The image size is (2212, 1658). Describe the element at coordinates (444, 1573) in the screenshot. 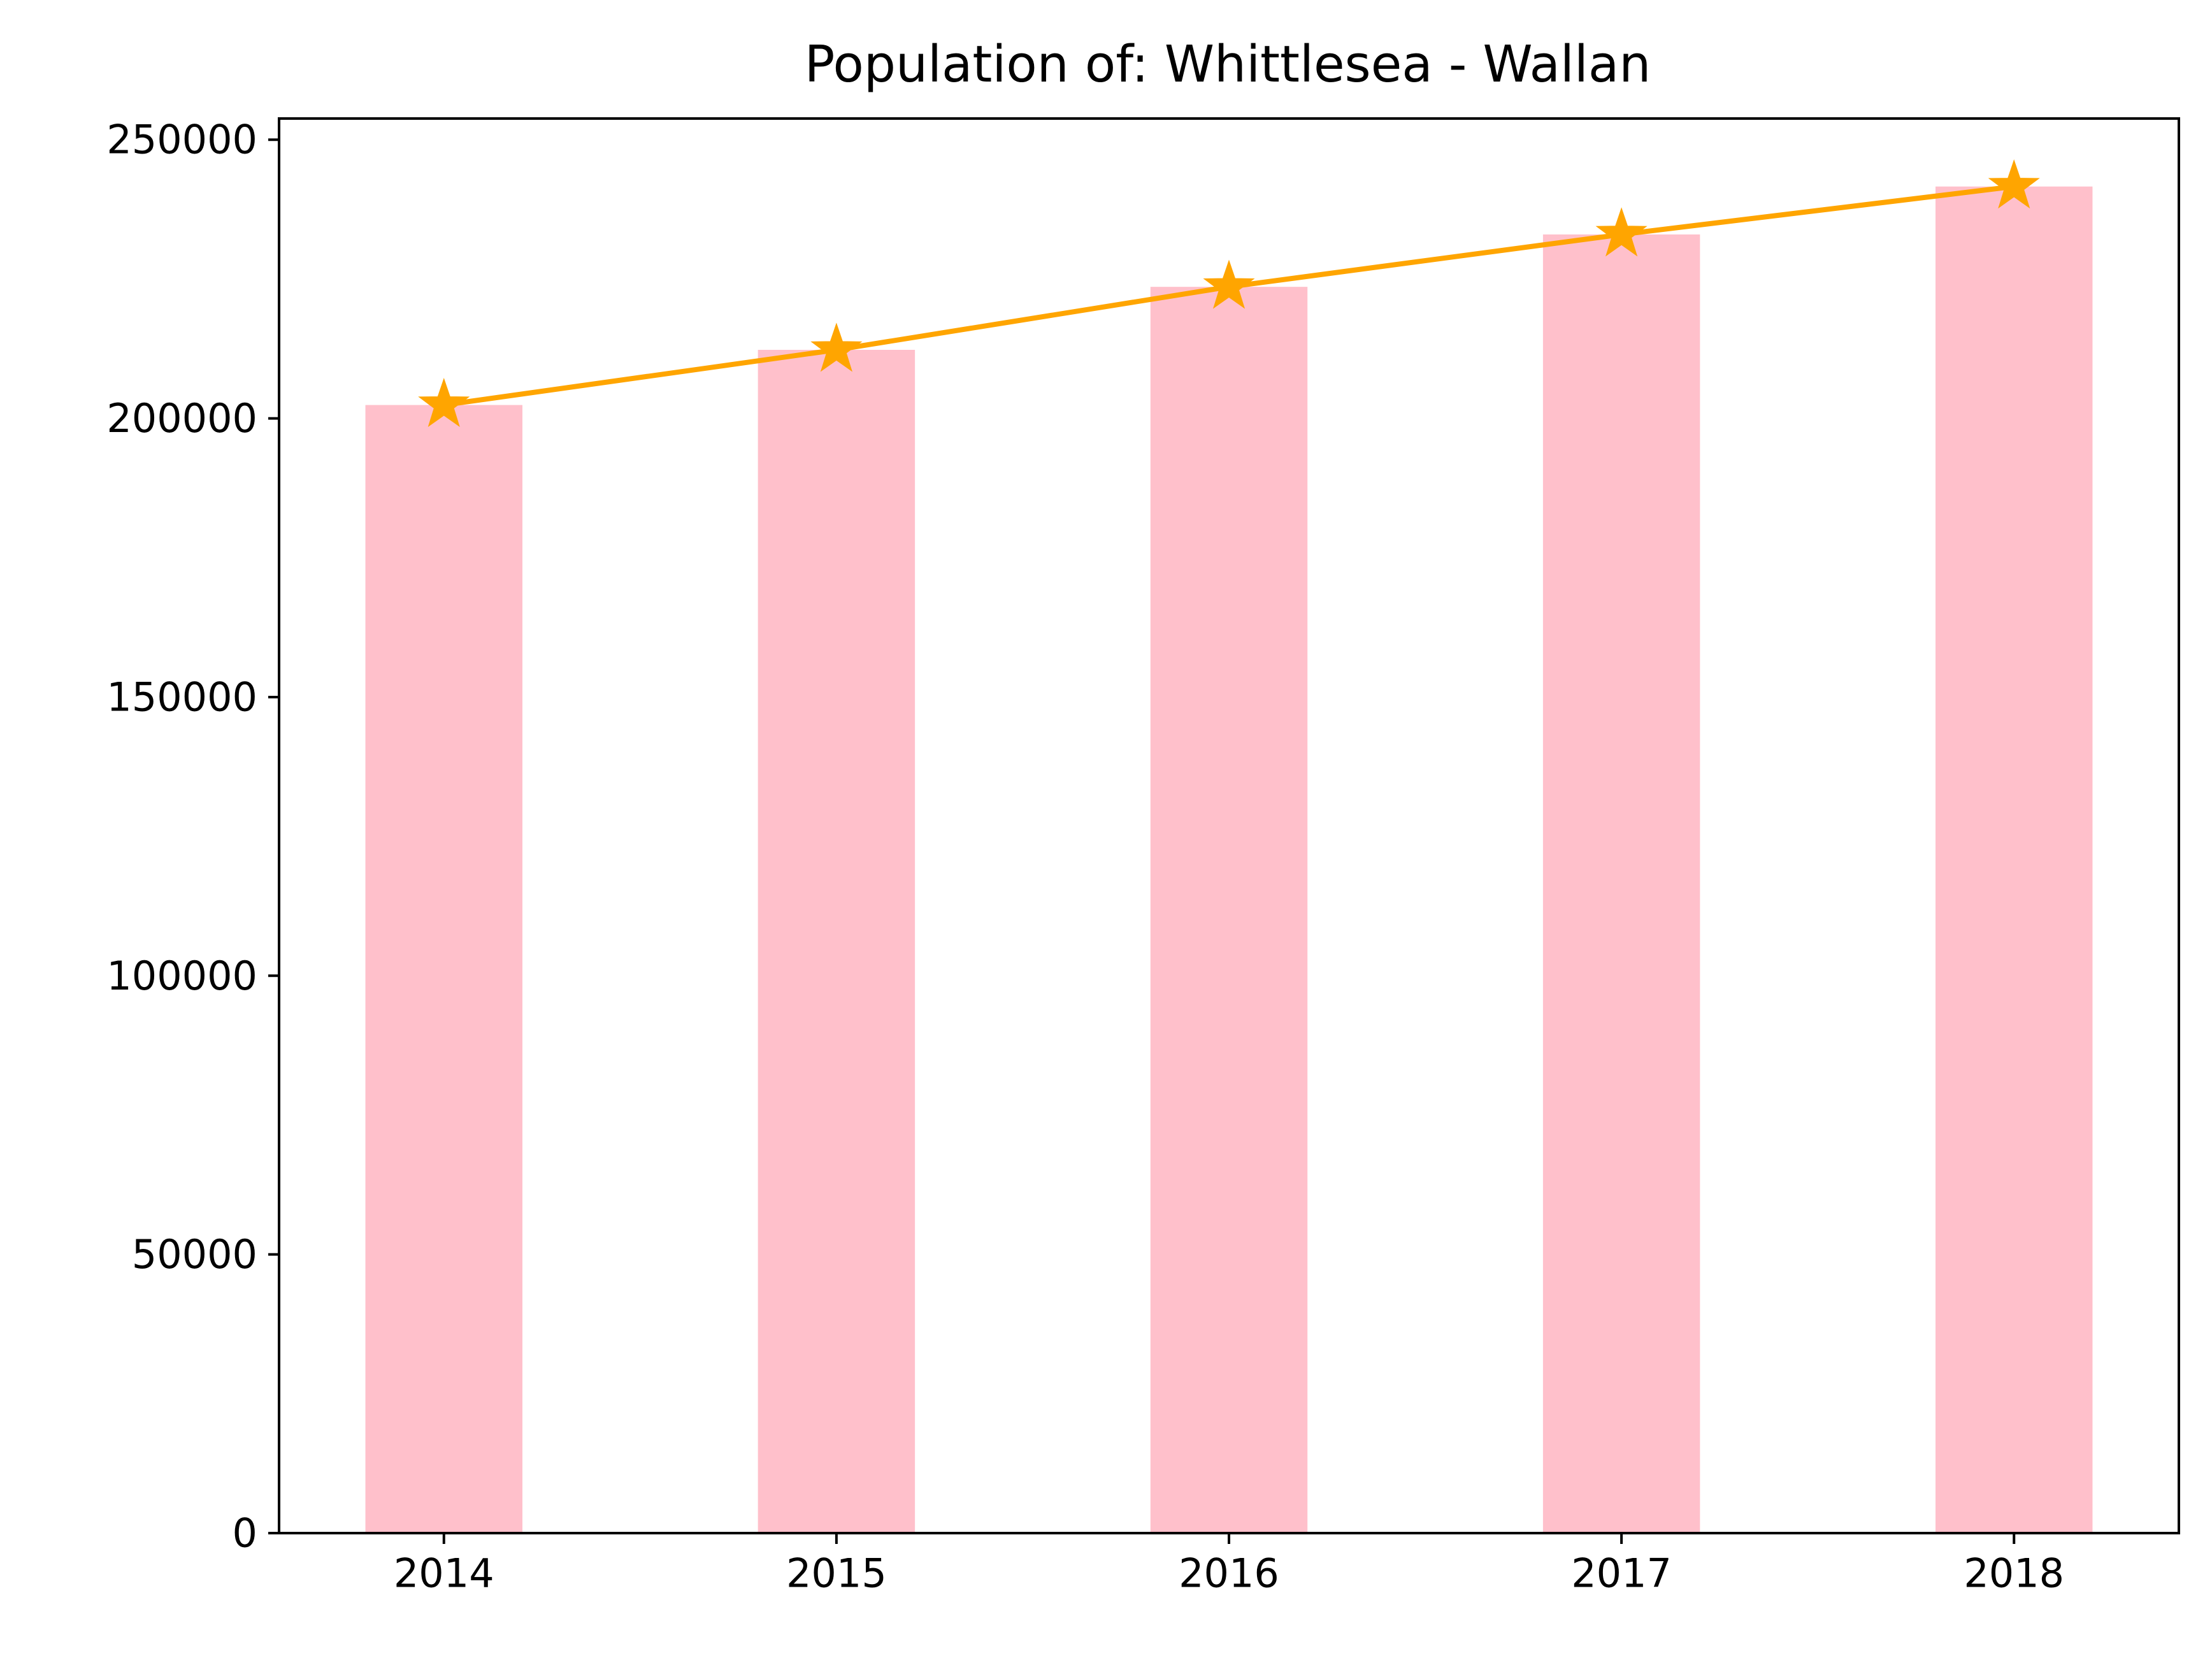

I see `x-tick-label: 2014` at that location.